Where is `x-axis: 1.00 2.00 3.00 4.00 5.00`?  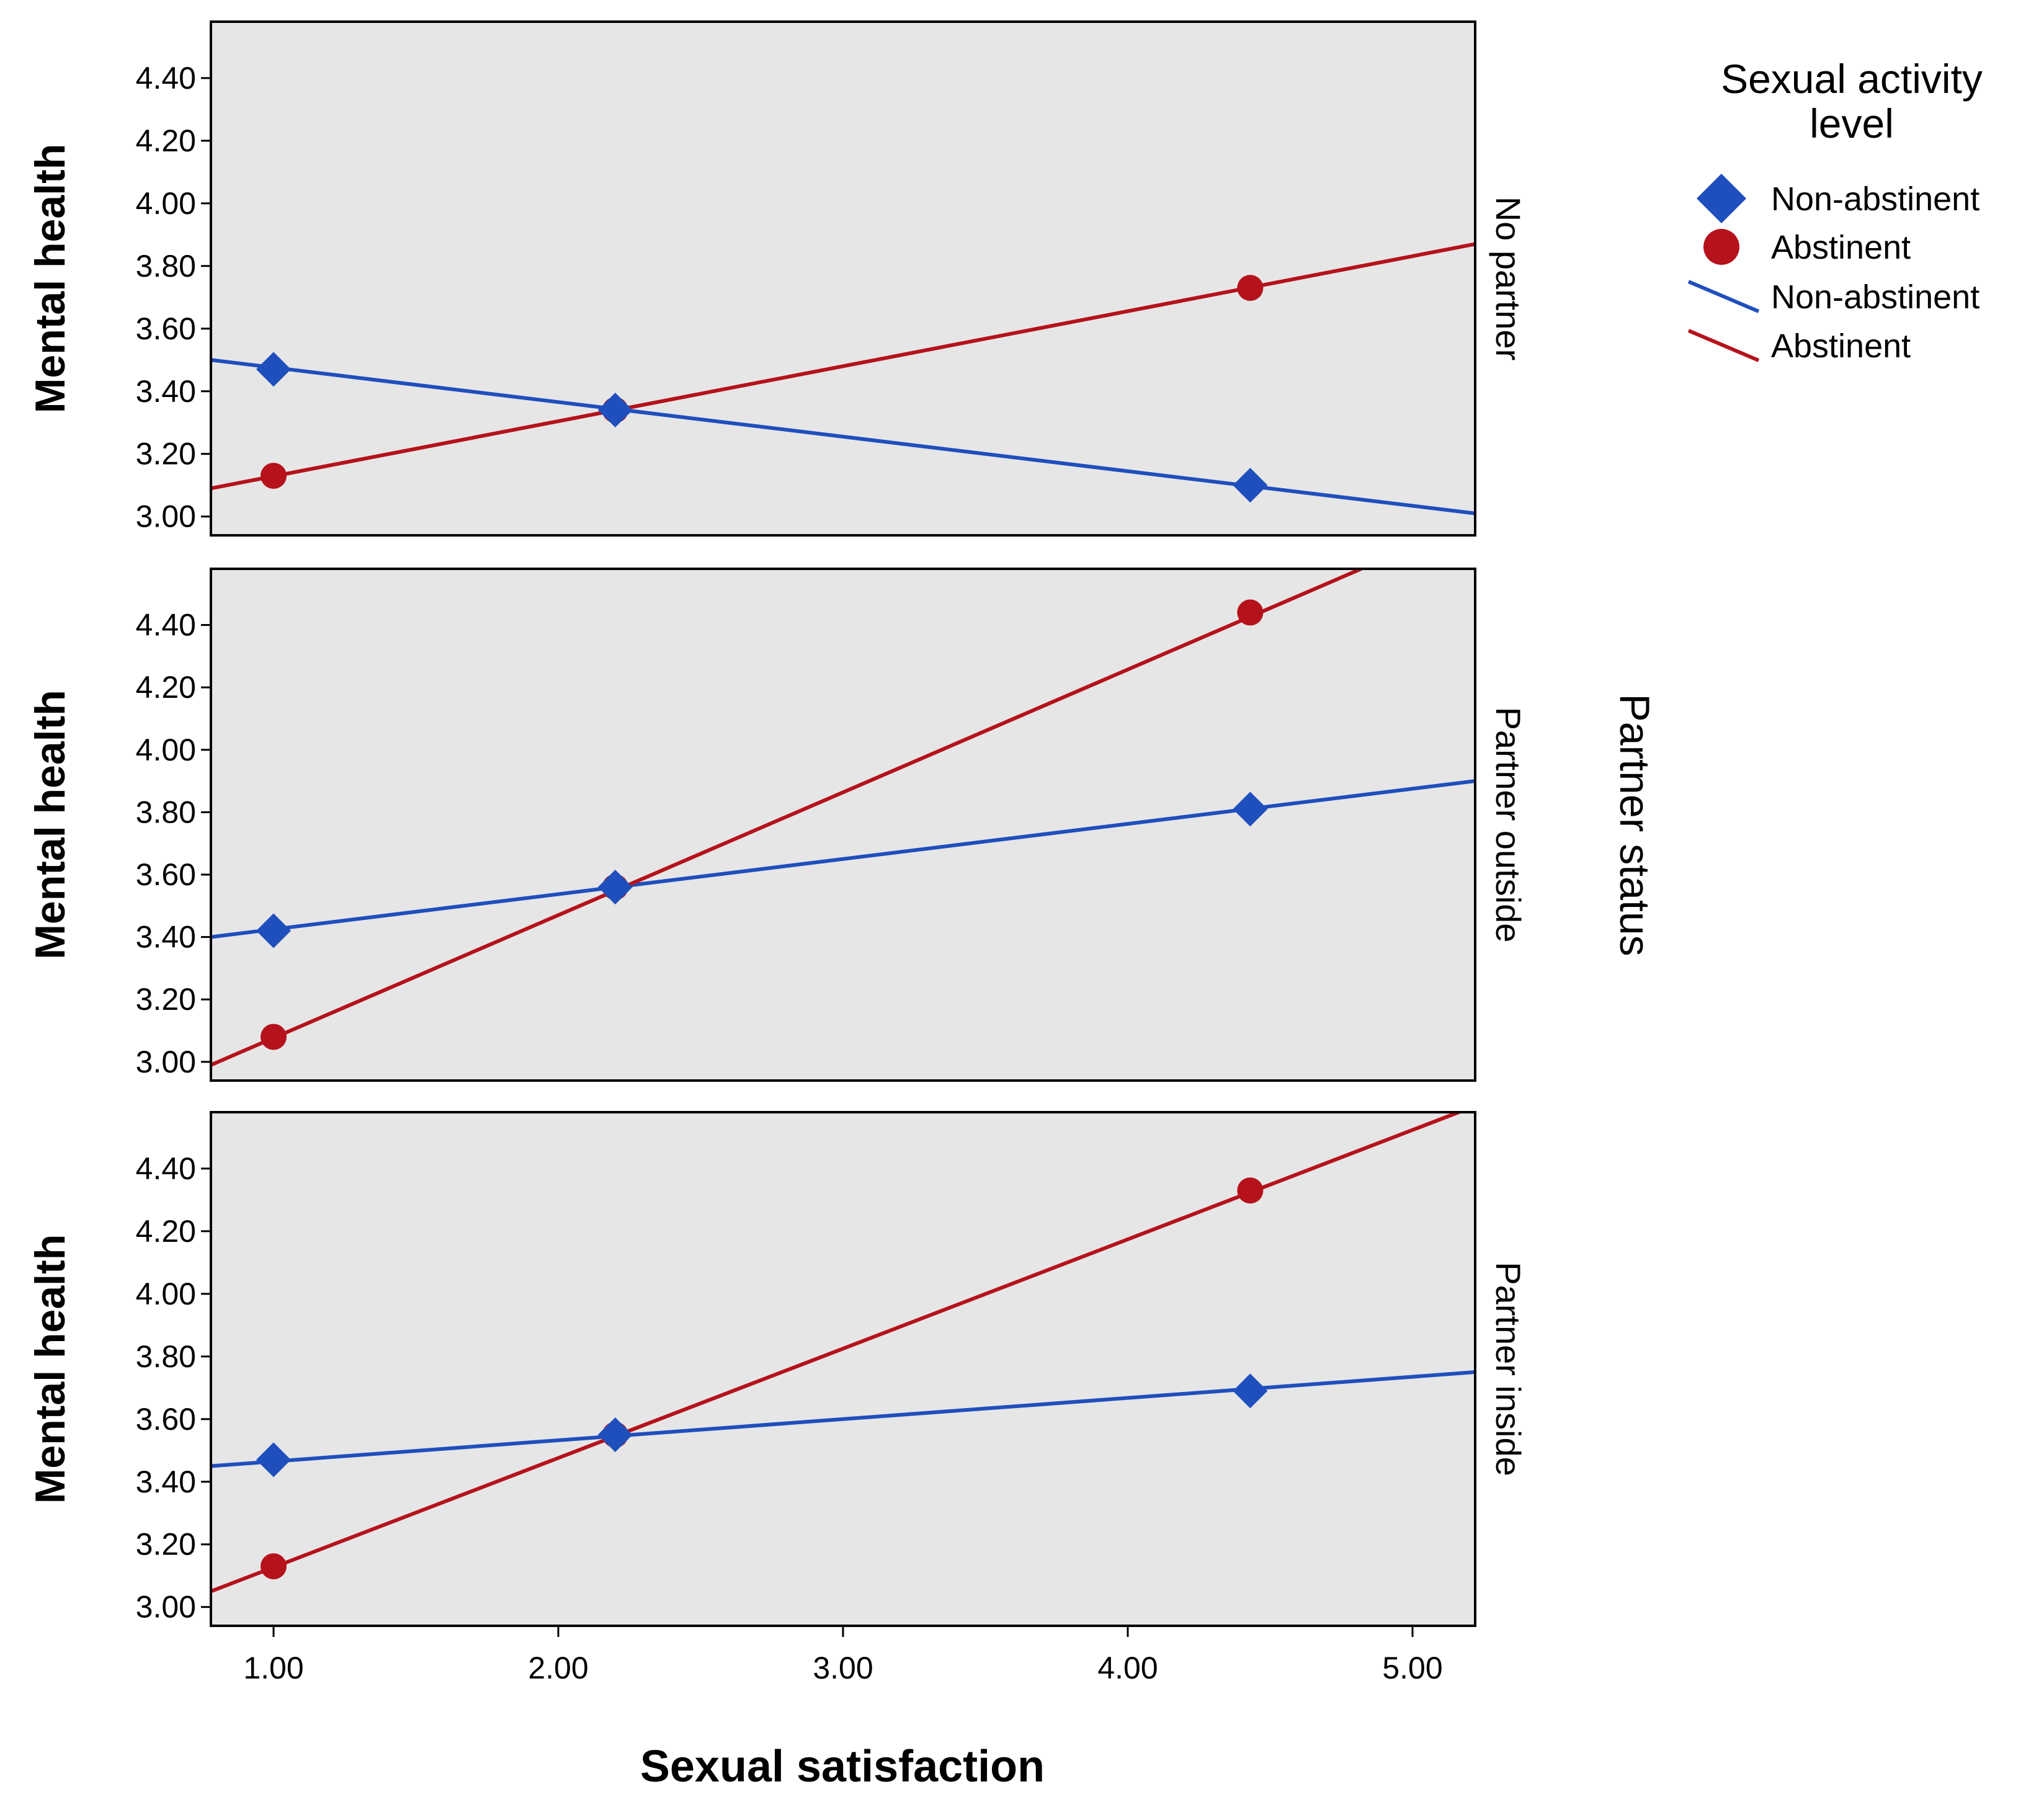 x-axis: 1.00 2.00 3.00 4.00 5.00 is located at coordinates (843, 1655).